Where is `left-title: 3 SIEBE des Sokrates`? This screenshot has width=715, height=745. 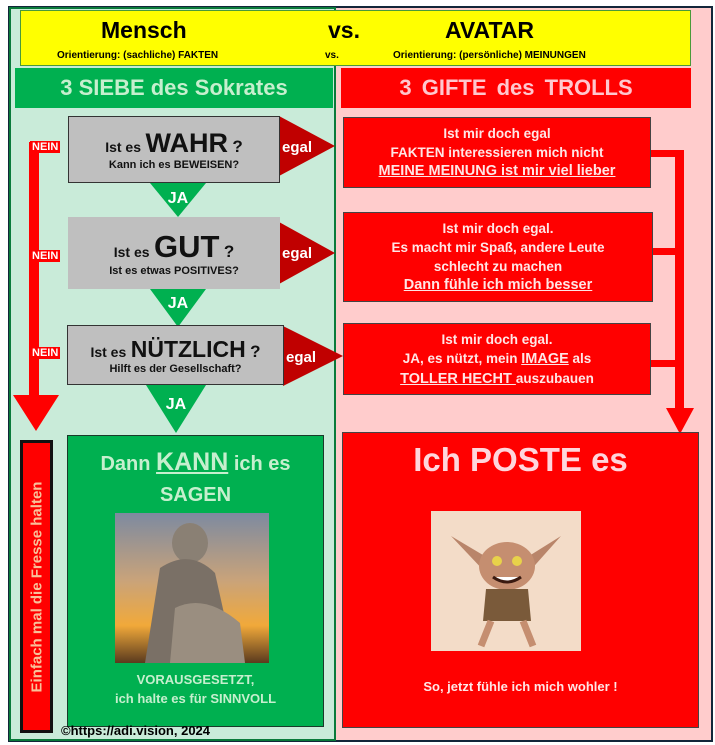
left-title: 3 SIEBE des Sokrates is located at coordinates (174, 88).